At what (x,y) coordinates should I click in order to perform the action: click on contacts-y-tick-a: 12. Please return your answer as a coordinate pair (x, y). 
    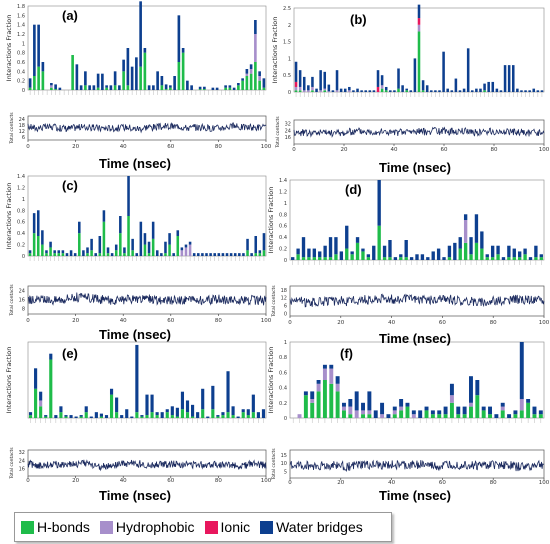
    Looking at the image, I should click on (22, 132).